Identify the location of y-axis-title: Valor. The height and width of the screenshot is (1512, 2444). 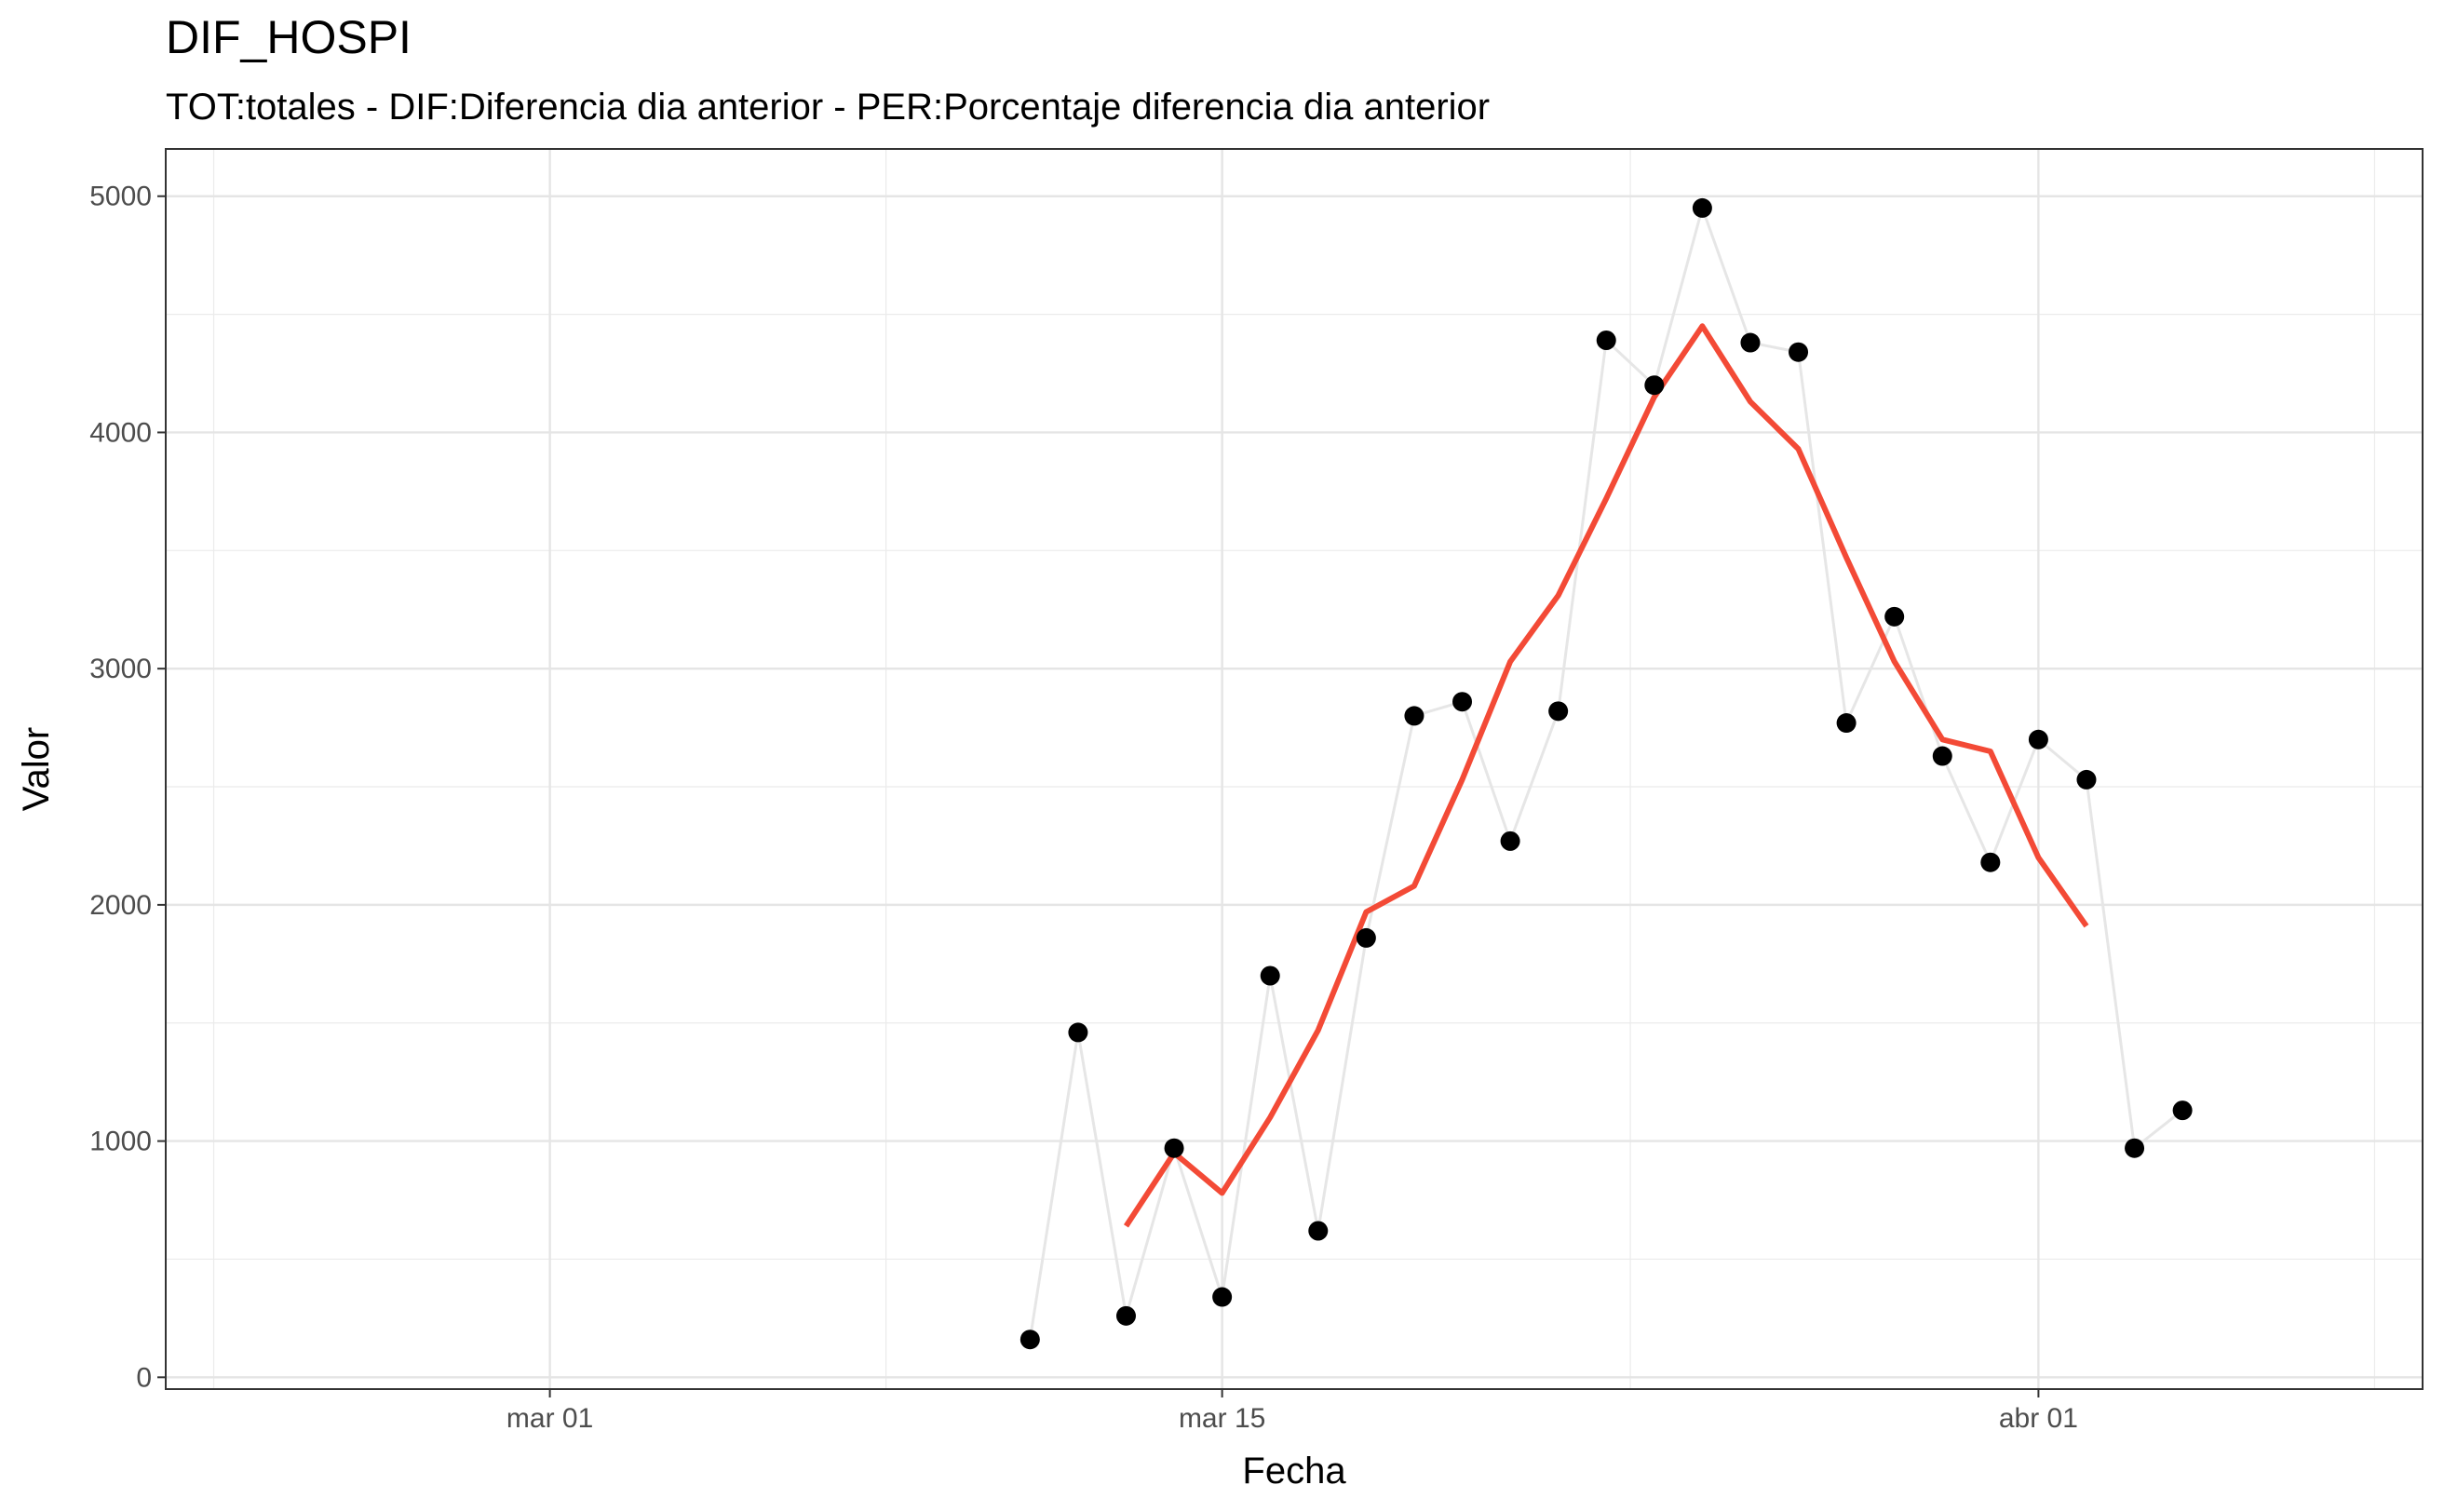
(36, 769).